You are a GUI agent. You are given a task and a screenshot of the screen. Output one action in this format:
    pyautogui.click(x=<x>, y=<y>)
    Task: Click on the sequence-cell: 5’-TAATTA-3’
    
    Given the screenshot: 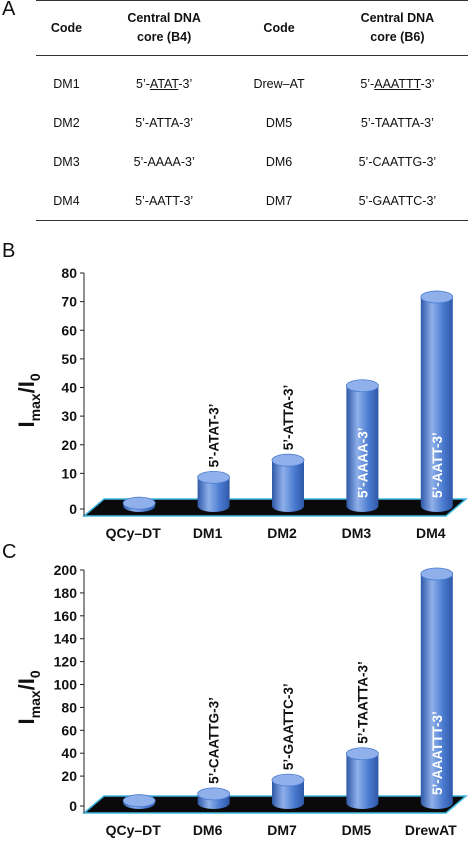 What is the action you would take?
    pyautogui.click(x=397, y=122)
    